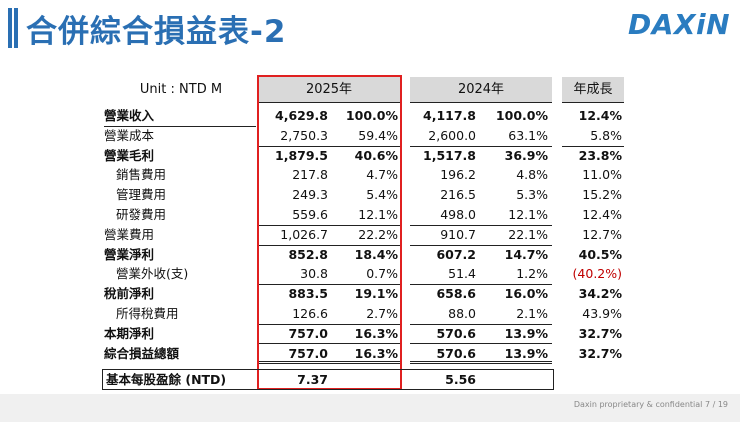 This screenshot has width=740, height=422. I want to click on row-label: 本期淨利, so click(129, 333).